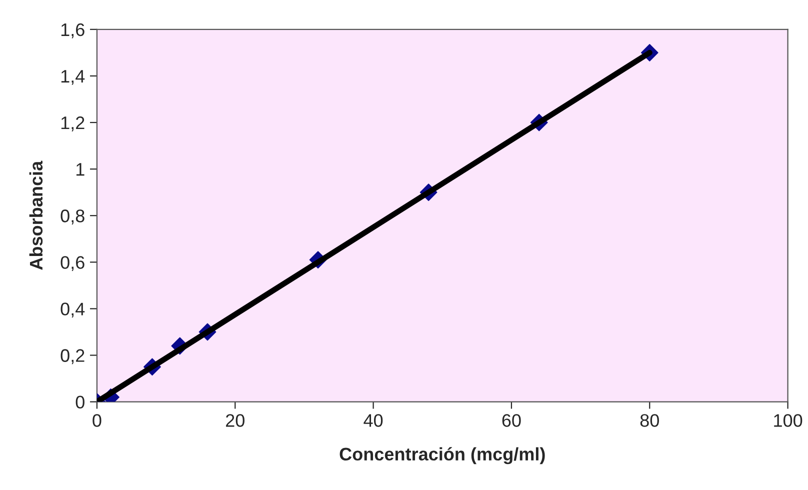 The image size is (808, 490). I want to click on y-tick-label: 1,4, so click(73, 77).